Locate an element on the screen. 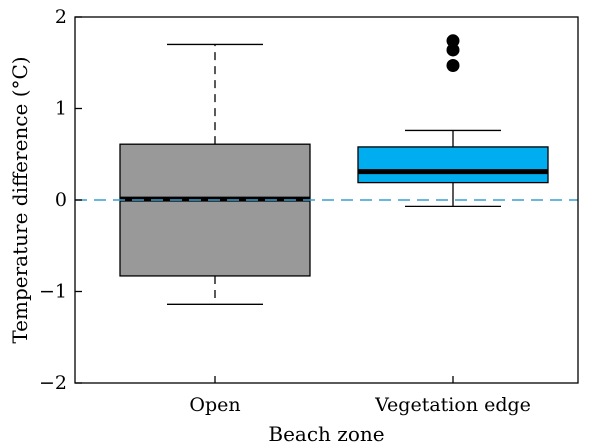  x-axis: Open Vegetation edge is located at coordinates (360, 396).